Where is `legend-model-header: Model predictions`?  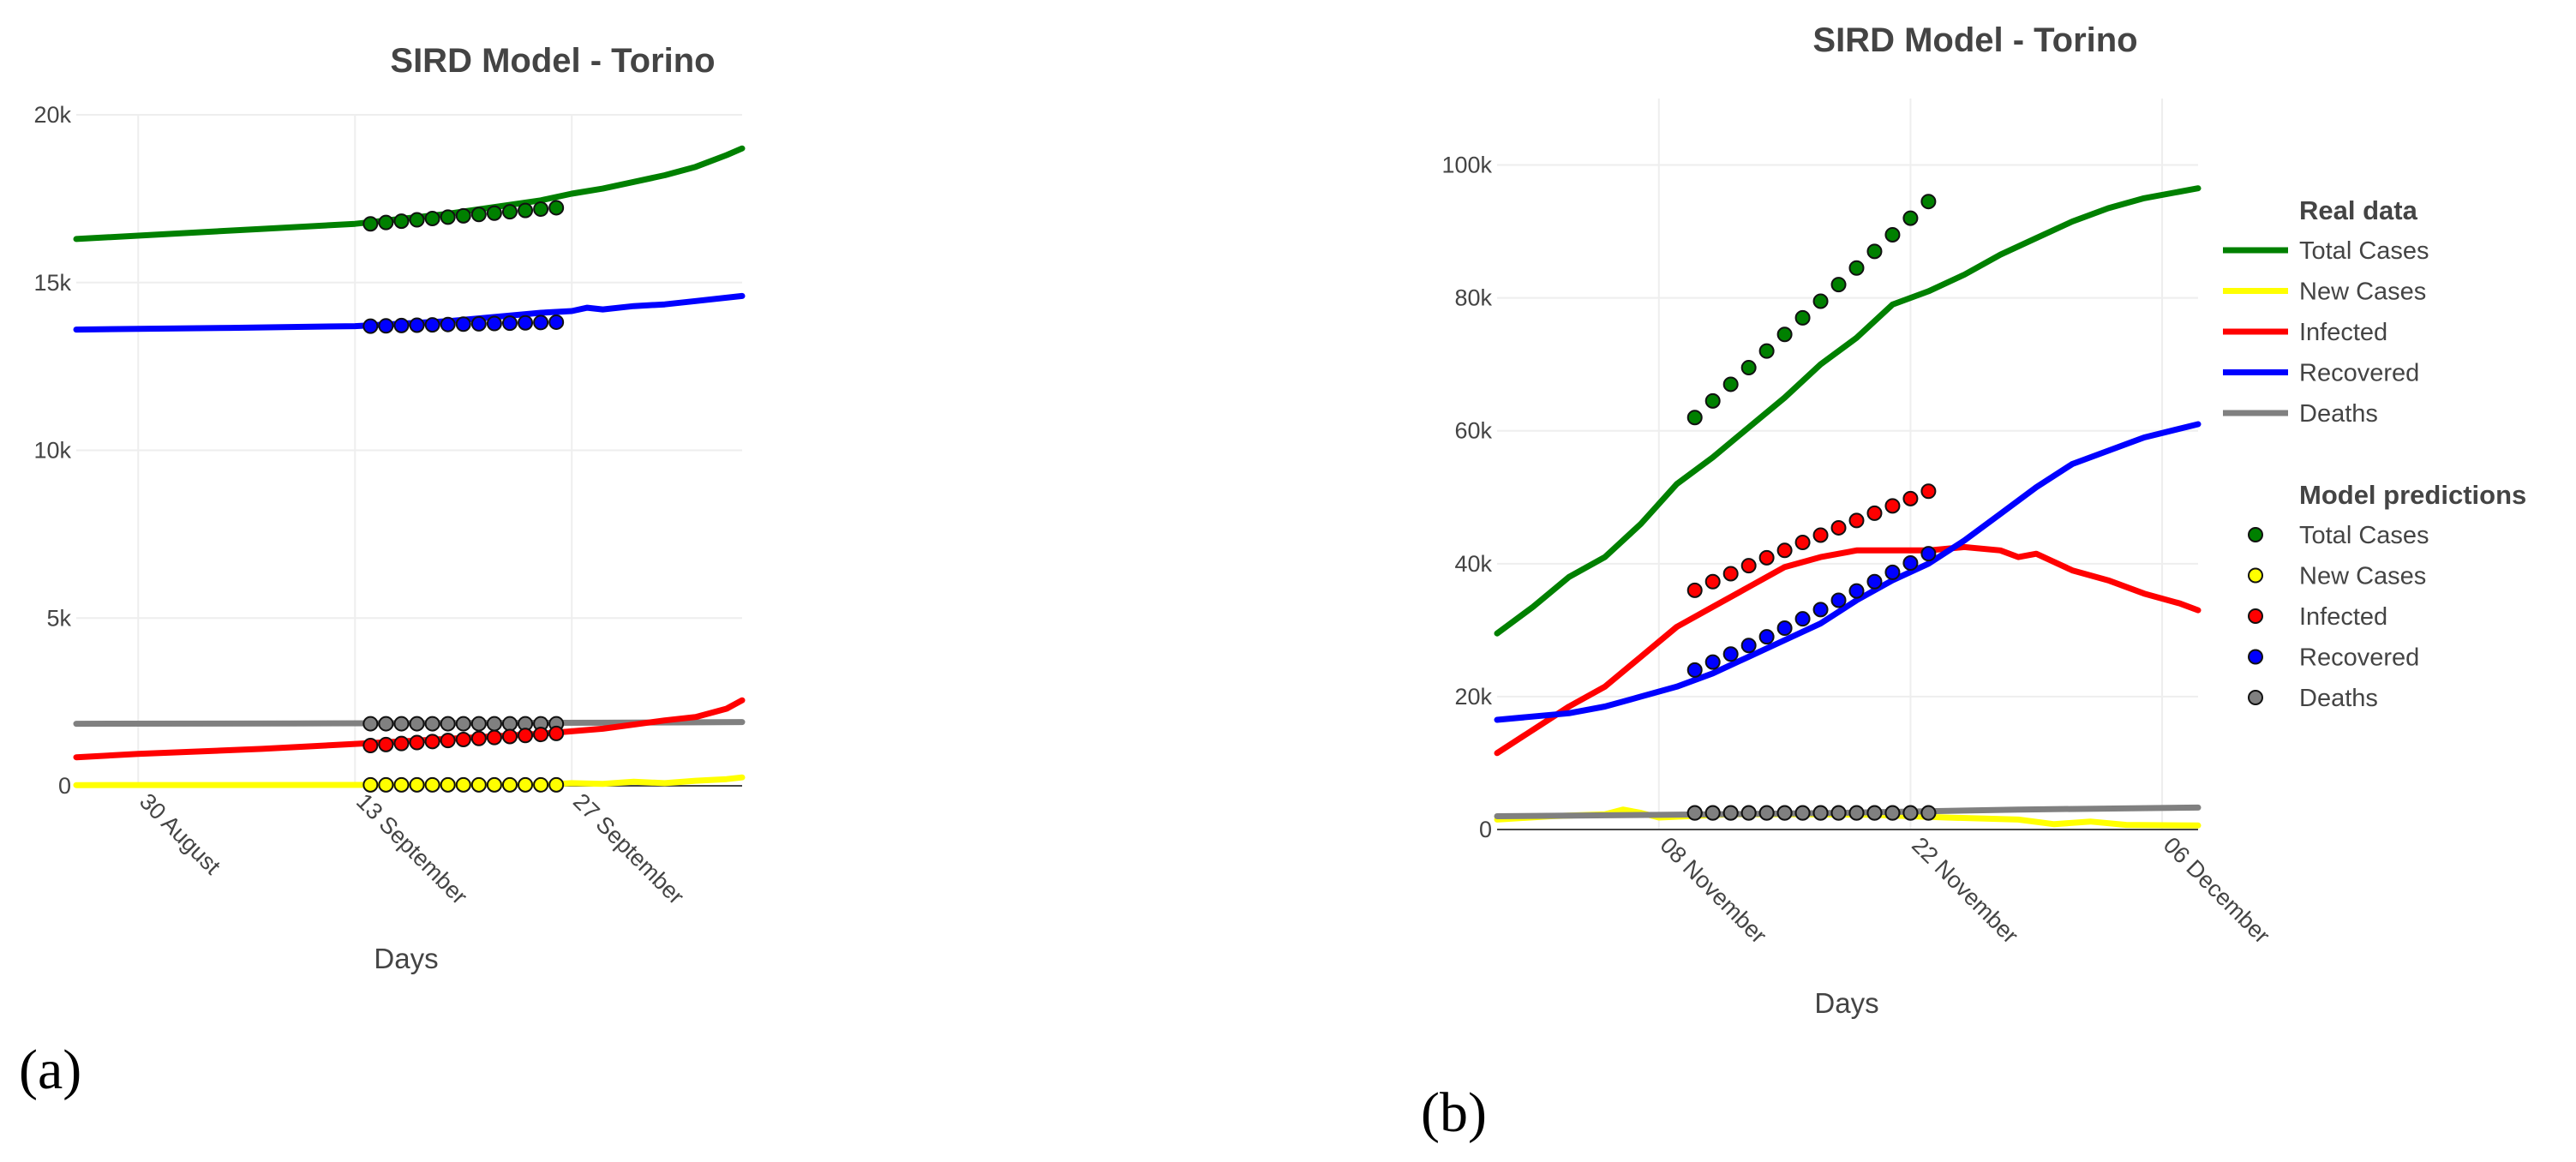
legend-model-header: Model predictions is located at coordinates (2412, 495).